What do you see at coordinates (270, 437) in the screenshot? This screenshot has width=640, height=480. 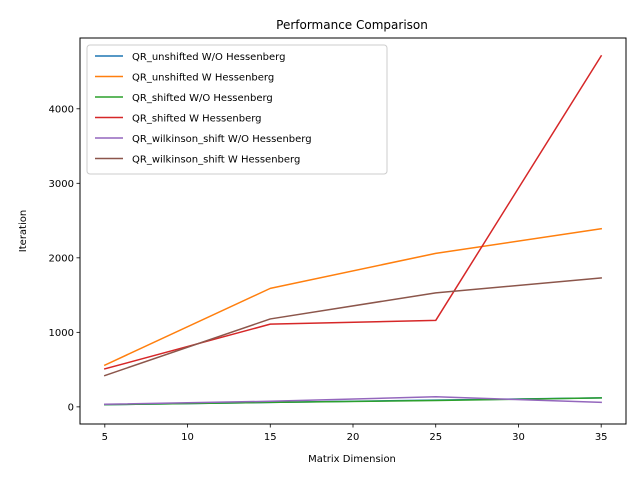 I see `x-tick-label: 15` at bounding box center [270, 437].